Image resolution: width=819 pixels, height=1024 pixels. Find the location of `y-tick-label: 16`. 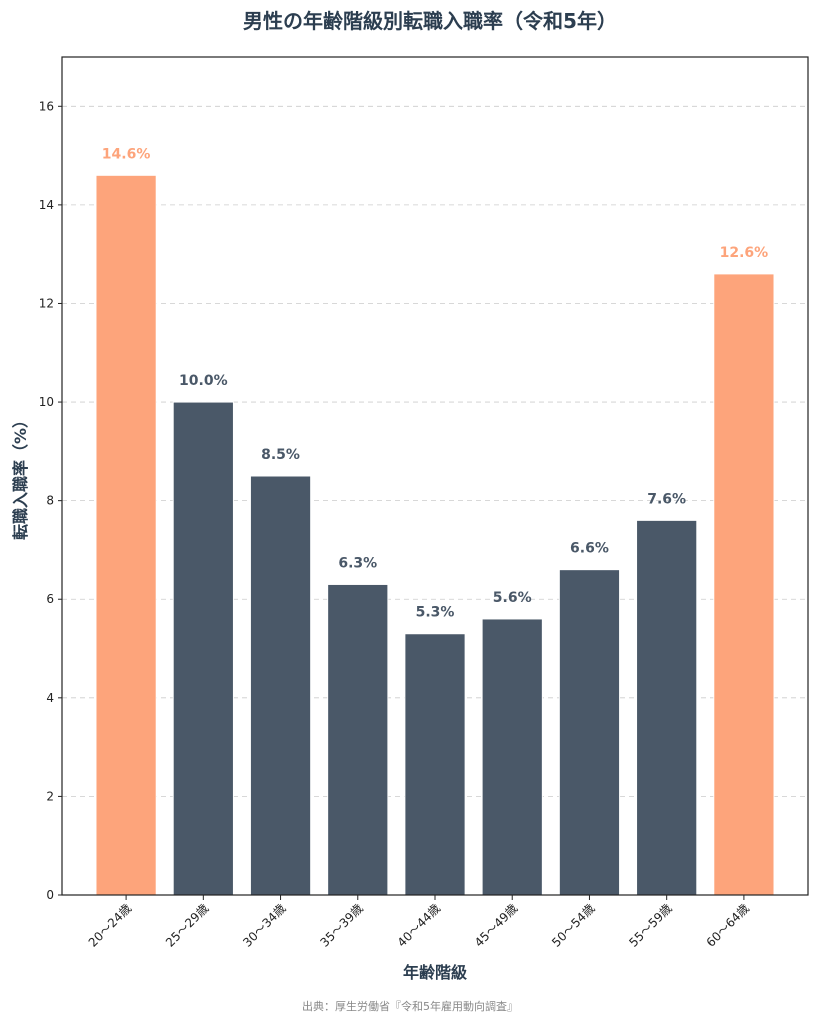

y-tick-label: 16 is located at coordinates (46, 106).